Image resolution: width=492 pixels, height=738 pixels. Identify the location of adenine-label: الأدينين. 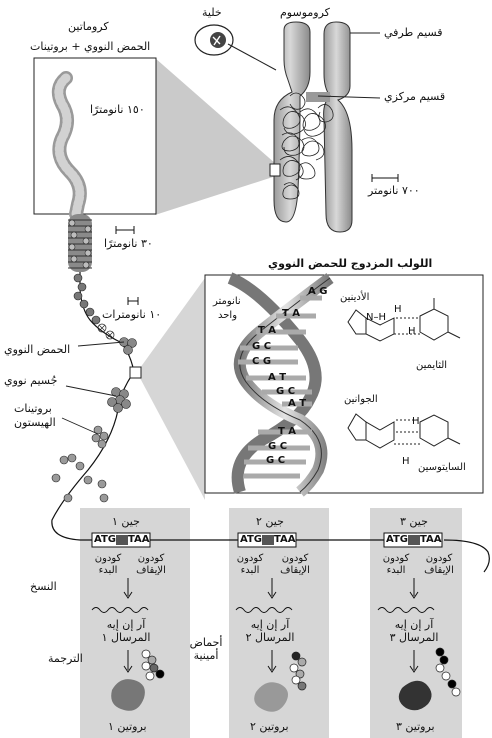
(355, 297).